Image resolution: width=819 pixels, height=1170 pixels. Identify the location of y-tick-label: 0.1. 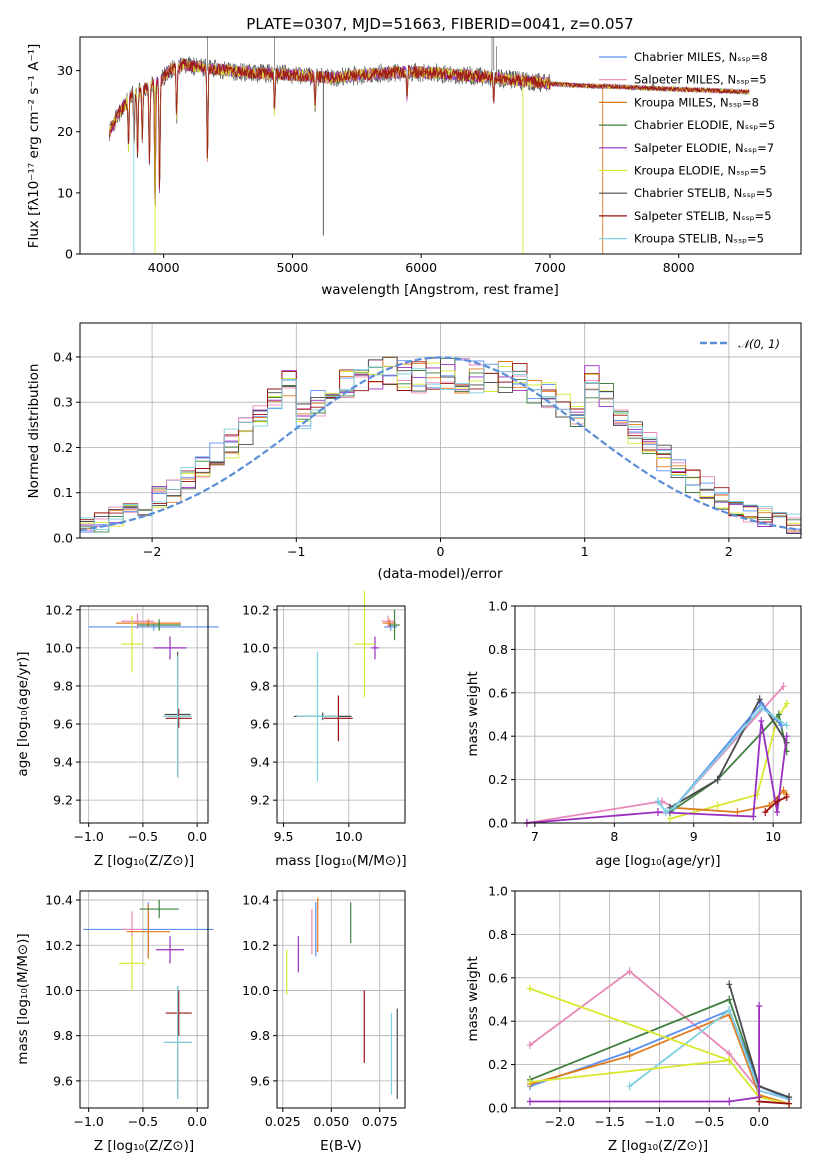
(63, 492).